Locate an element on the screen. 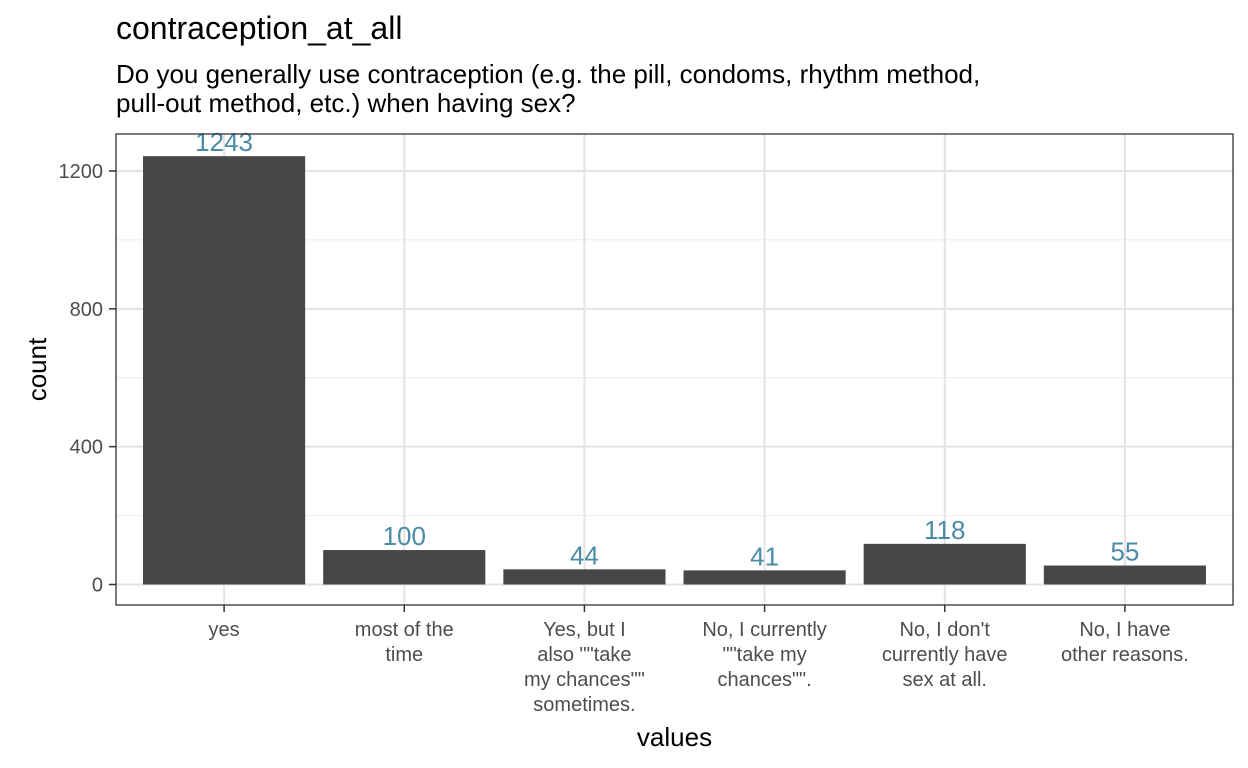  x-tick-label: most of the time is located at coordinates (404, 642).